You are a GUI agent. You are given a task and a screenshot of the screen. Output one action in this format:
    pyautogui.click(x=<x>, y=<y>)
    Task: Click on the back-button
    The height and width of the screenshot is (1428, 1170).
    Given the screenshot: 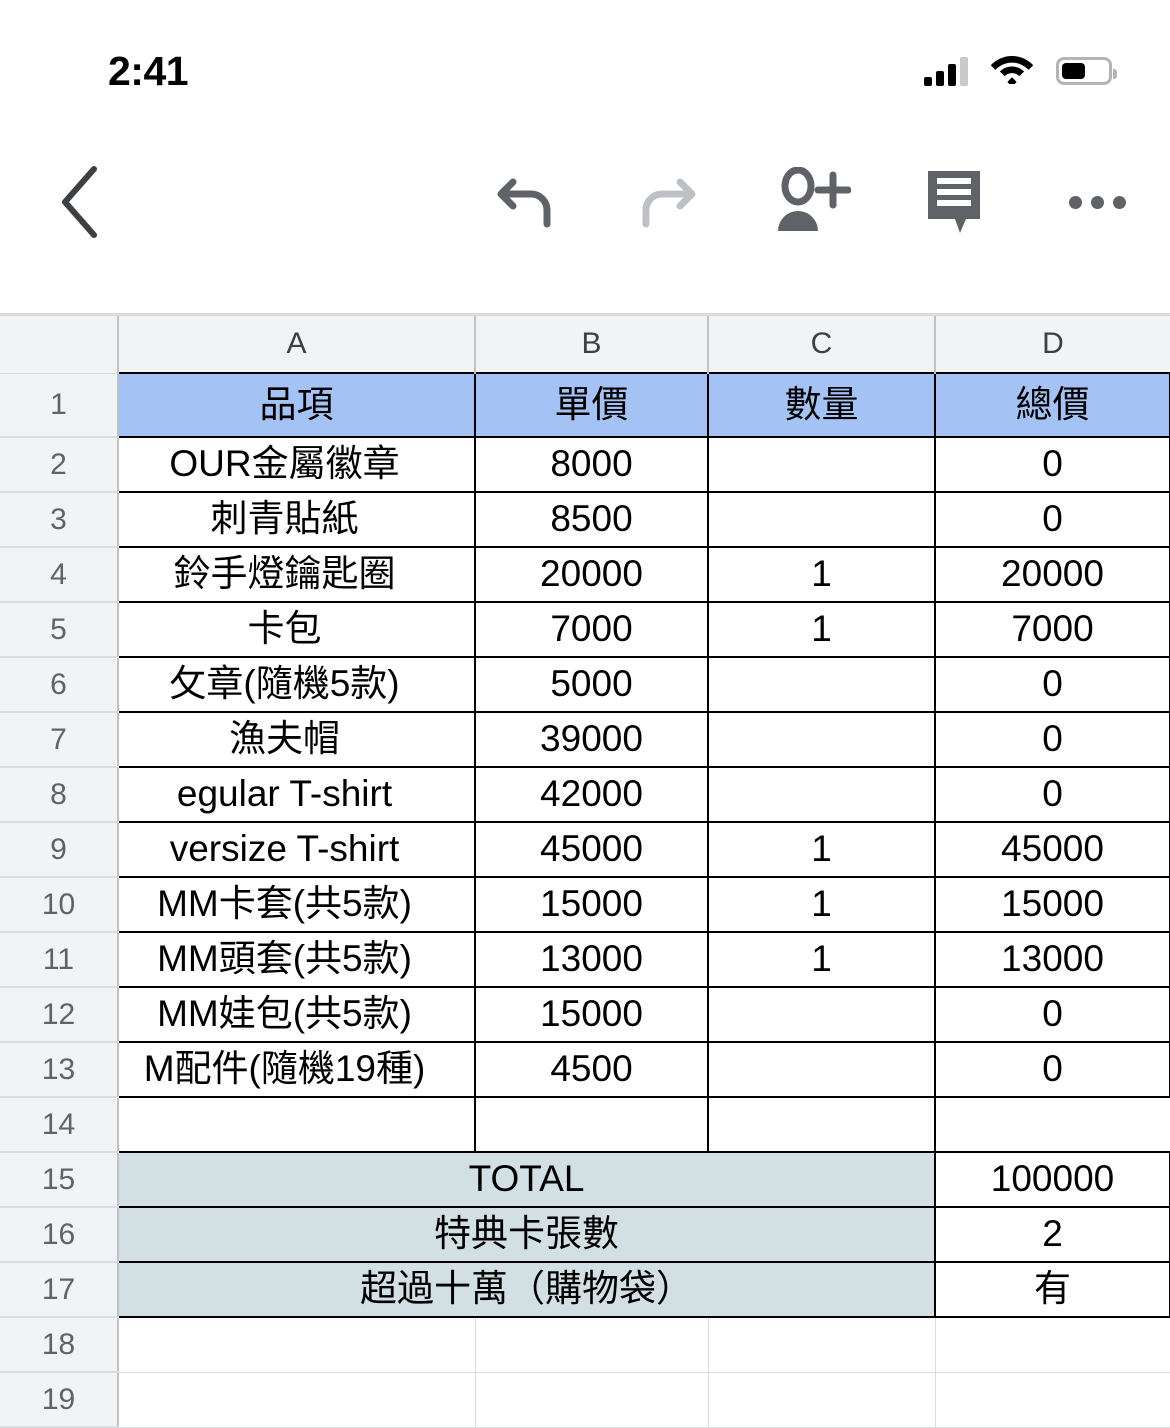 What is the action you would take?
    pyautogui.click(x=79, y=202)
    